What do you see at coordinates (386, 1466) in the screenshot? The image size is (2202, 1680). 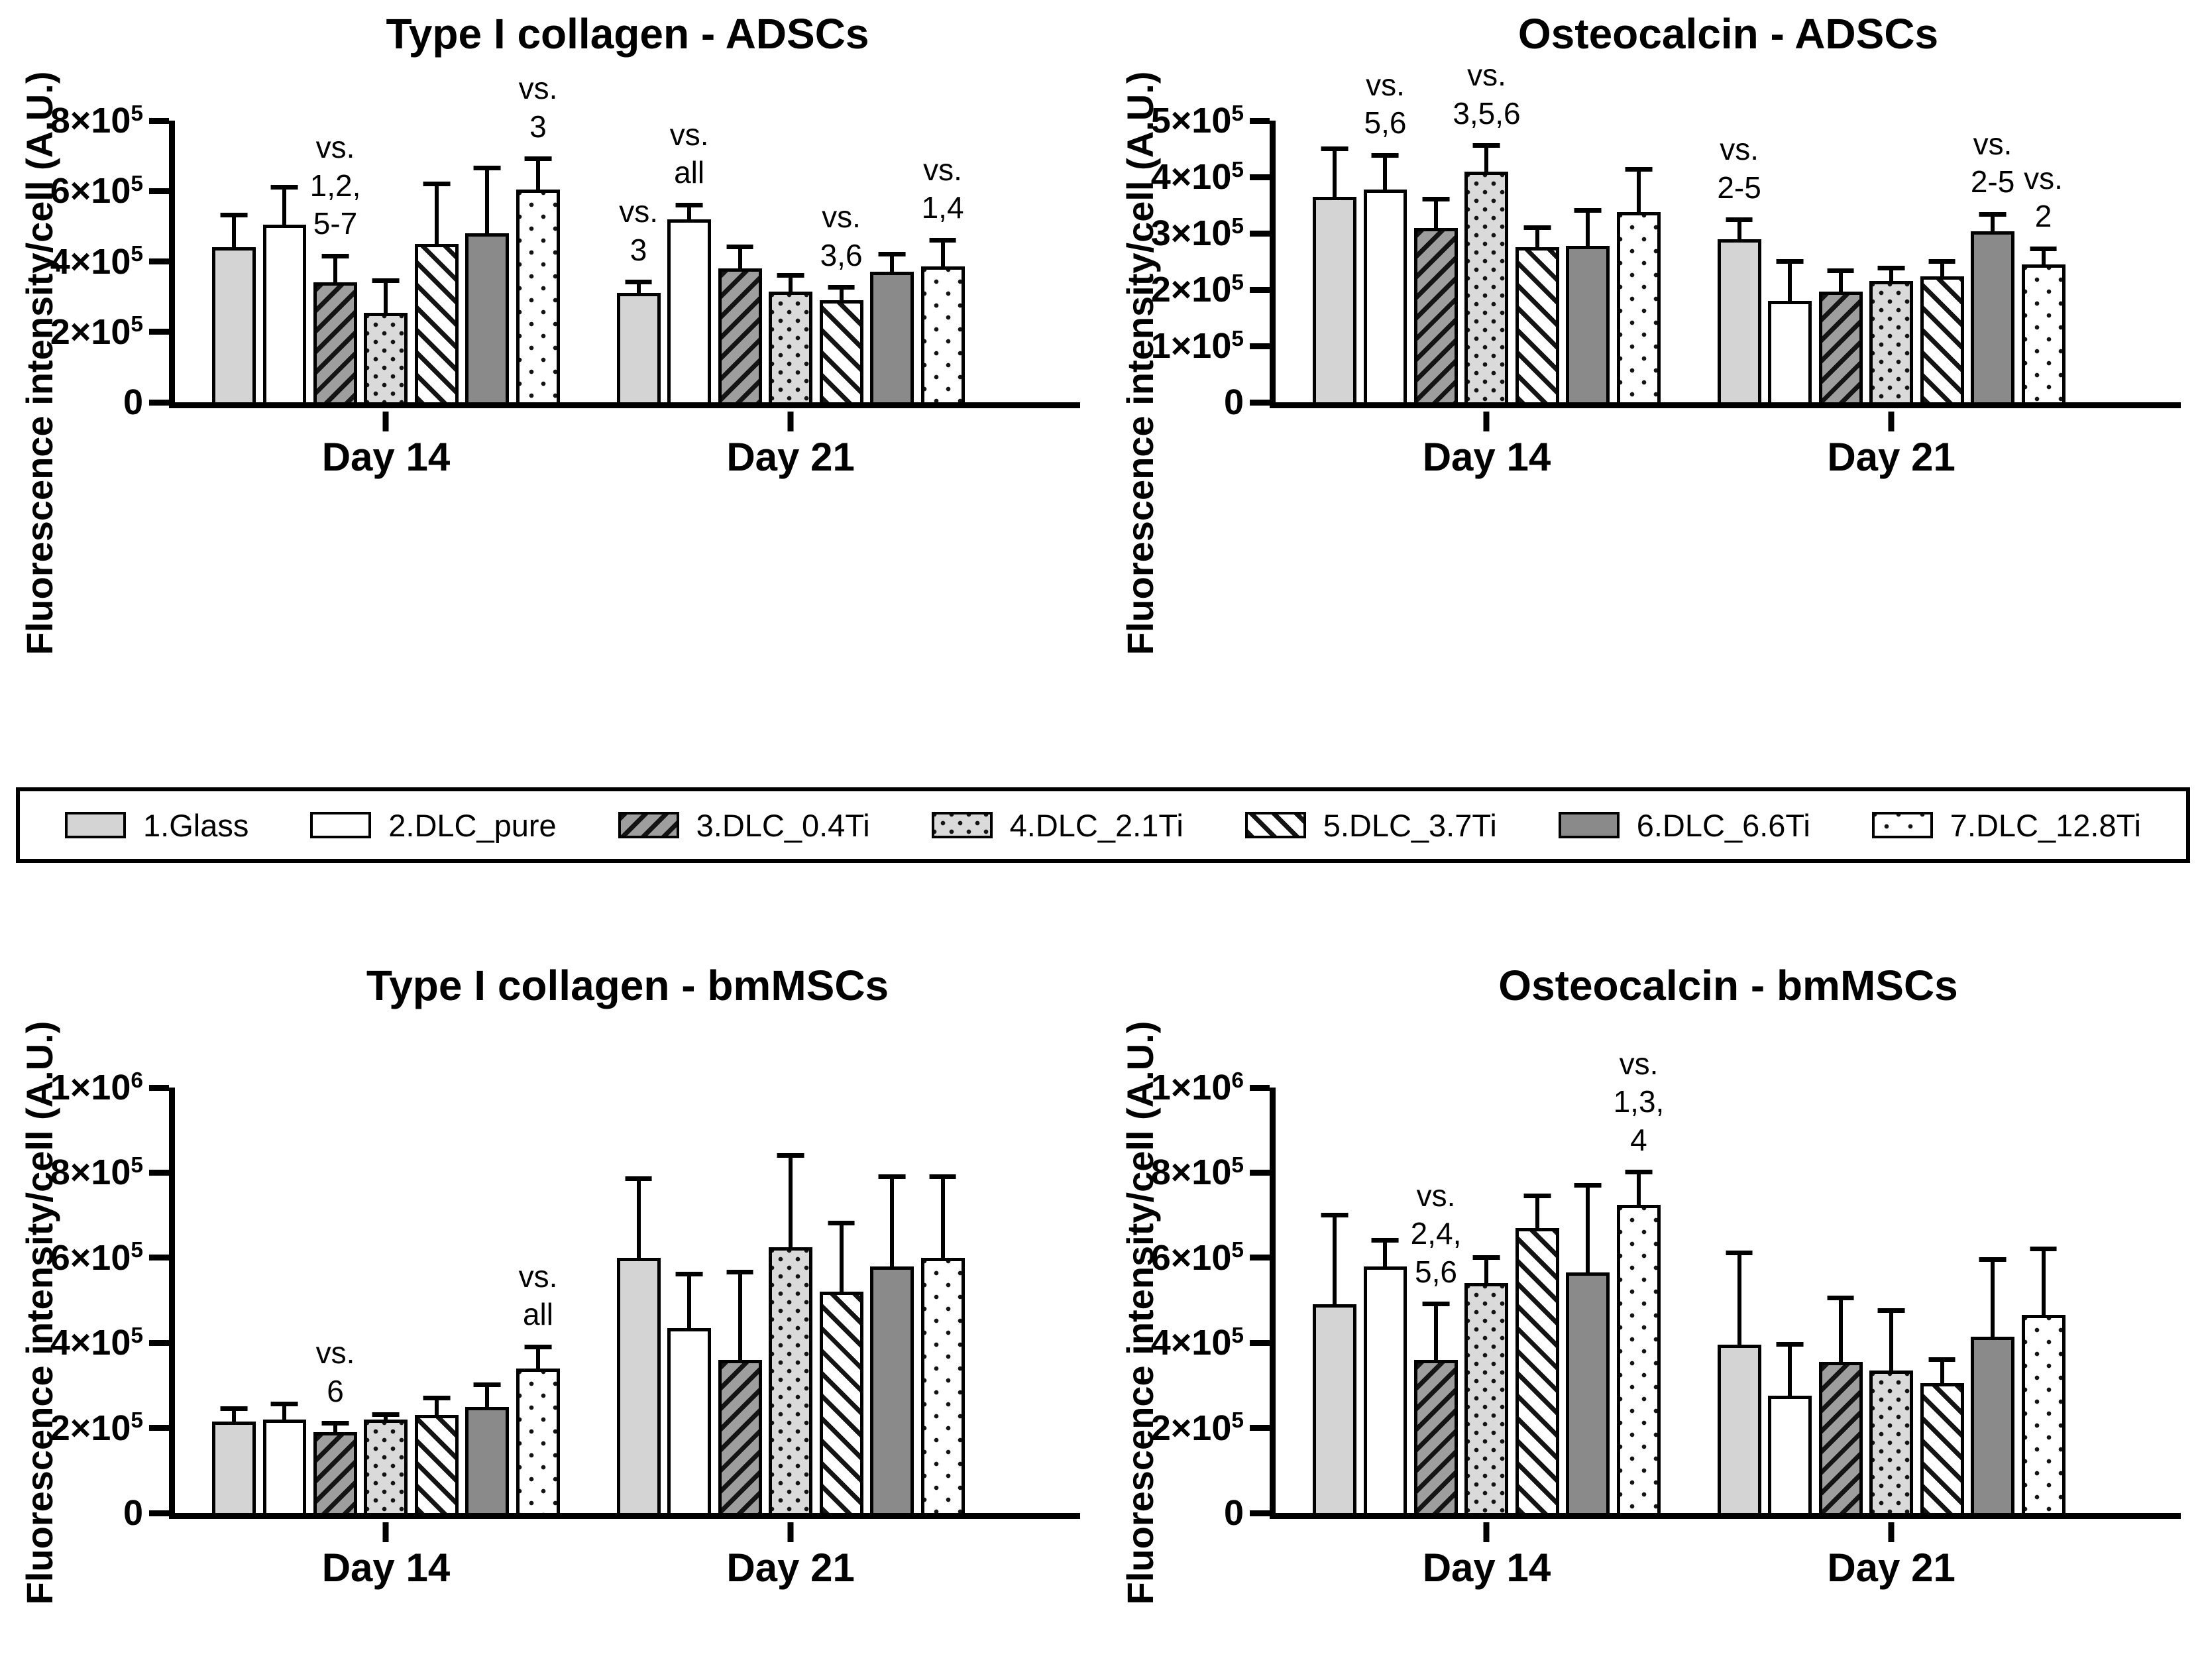 I see `bar-4.DLC_2.1Ti` at bounding box center [386, 1466].